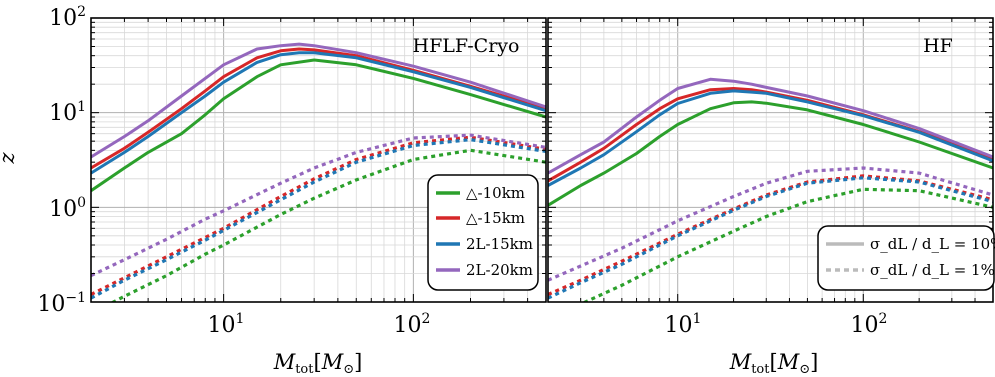 Image resolution: width=995 pixels, height=377 pixels. I want to click on y-tick-label: 10¹, so click(67, 112).